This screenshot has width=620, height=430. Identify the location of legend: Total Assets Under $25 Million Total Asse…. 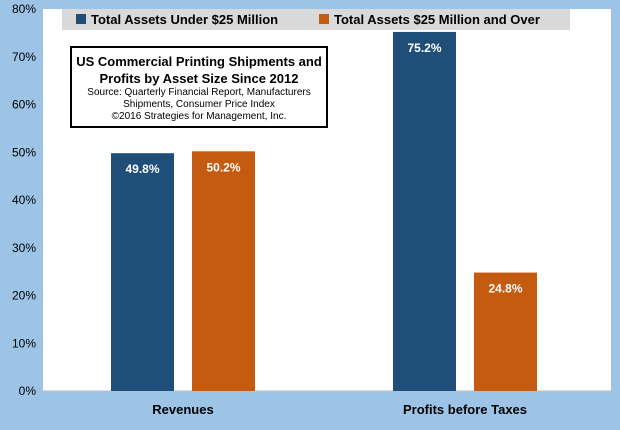
(316, 19).